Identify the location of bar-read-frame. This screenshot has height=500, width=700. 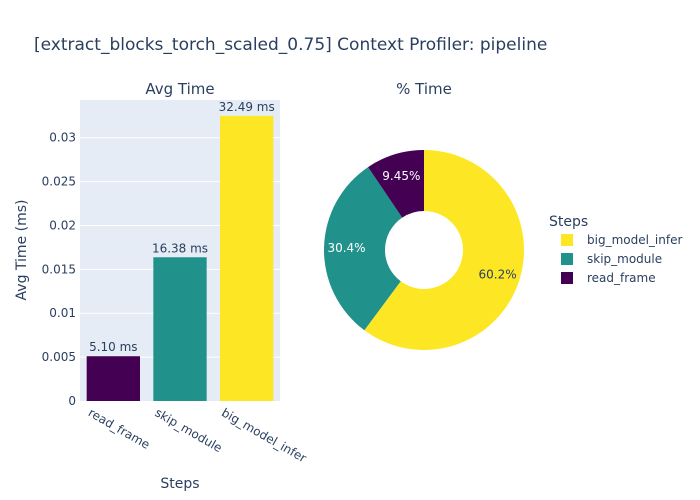
(113, 378).